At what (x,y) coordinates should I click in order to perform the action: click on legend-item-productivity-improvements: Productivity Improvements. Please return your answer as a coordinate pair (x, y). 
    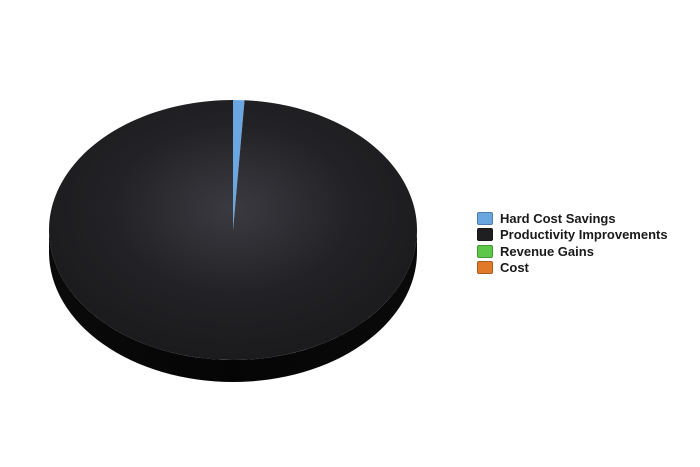
    Looking at the image, I should click on (572, 235).